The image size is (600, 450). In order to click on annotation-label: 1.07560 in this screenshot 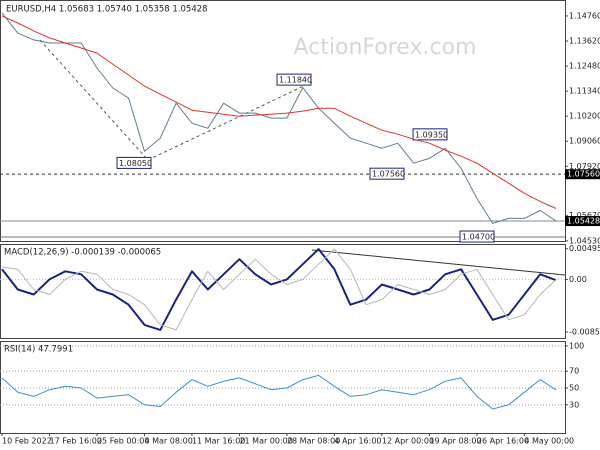, I will do `click(388, 174)`.